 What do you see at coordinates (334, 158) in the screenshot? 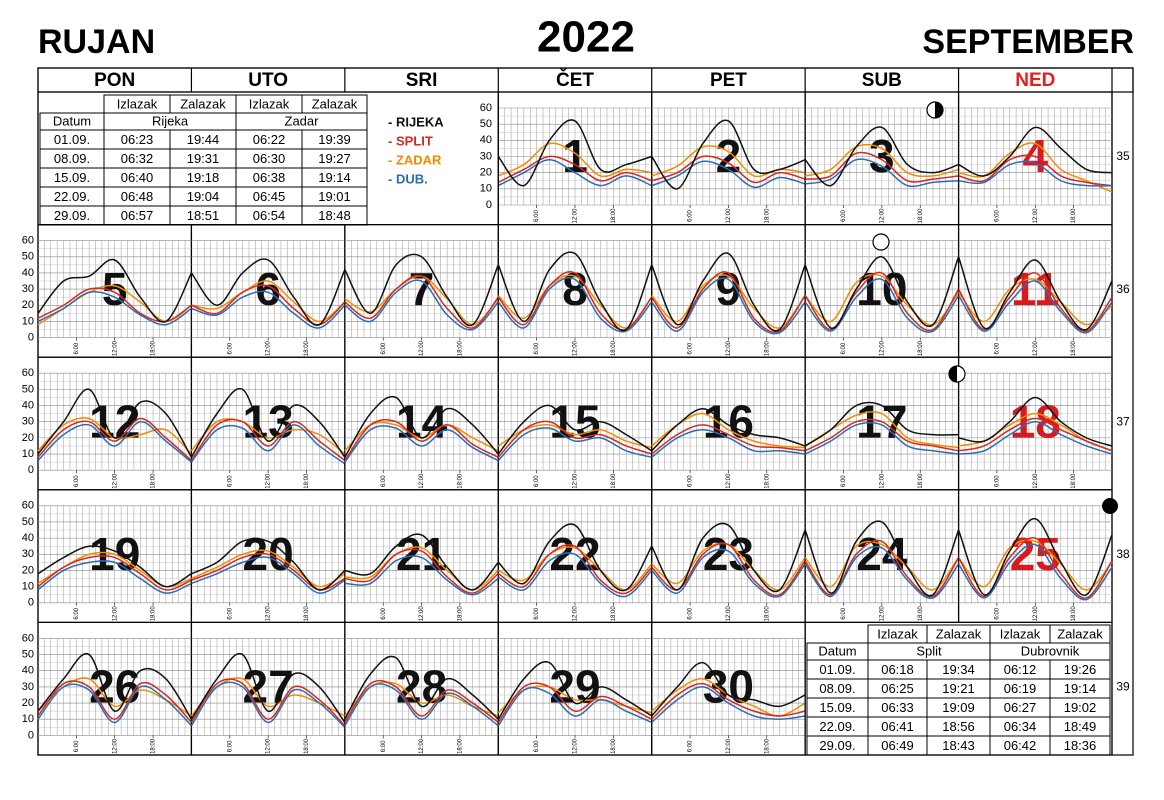
I see `table-cell-text: 19:27` at bounding box center [334, 158].